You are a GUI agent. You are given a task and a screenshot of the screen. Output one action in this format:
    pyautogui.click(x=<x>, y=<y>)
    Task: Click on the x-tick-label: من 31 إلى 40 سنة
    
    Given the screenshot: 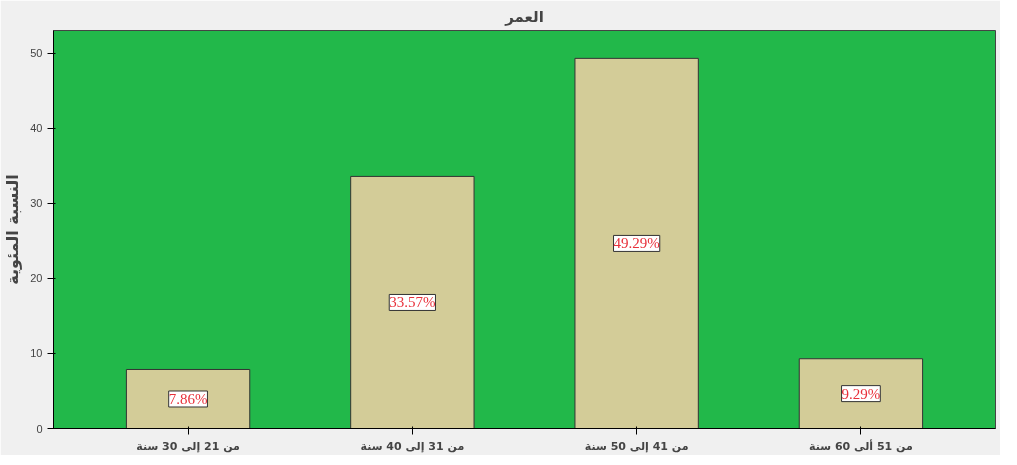 What is the action you would take?
    pyautogui.click(x=412, y=446)
    